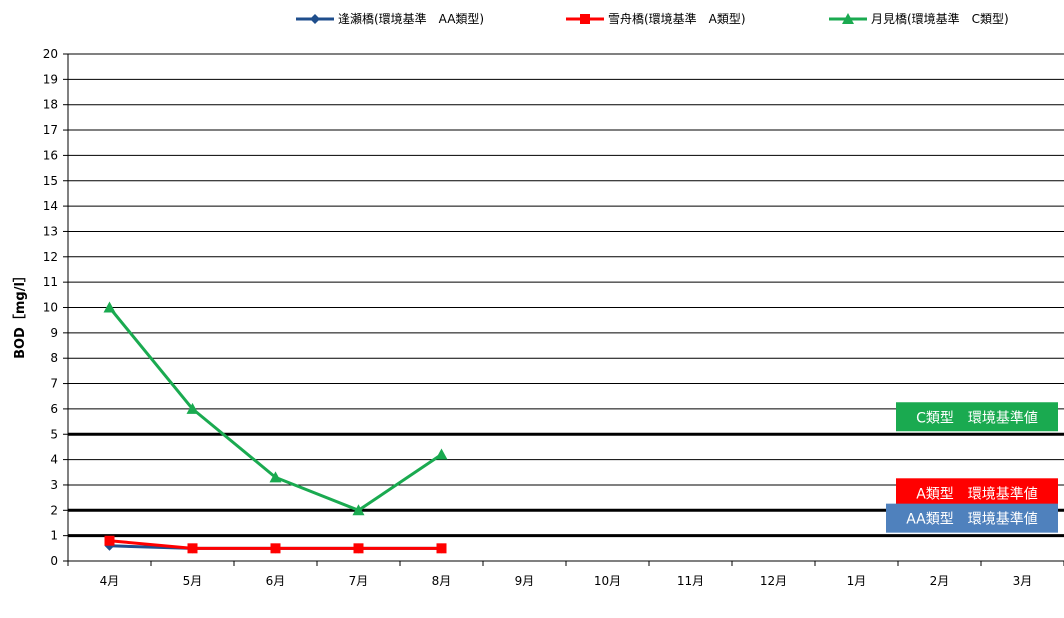 The image size is (1064, 618). I want to click on legend-item: 雪舟橋(環境基準 A類型), so click(656, 18).